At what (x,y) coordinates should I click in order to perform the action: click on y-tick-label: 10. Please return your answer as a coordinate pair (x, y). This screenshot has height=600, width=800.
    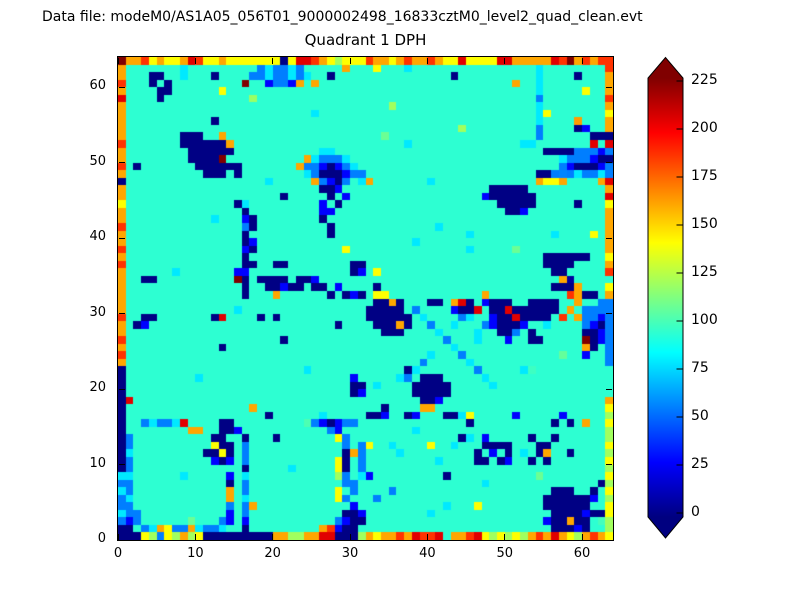
    Looking at the image, I should click on (97, 463).